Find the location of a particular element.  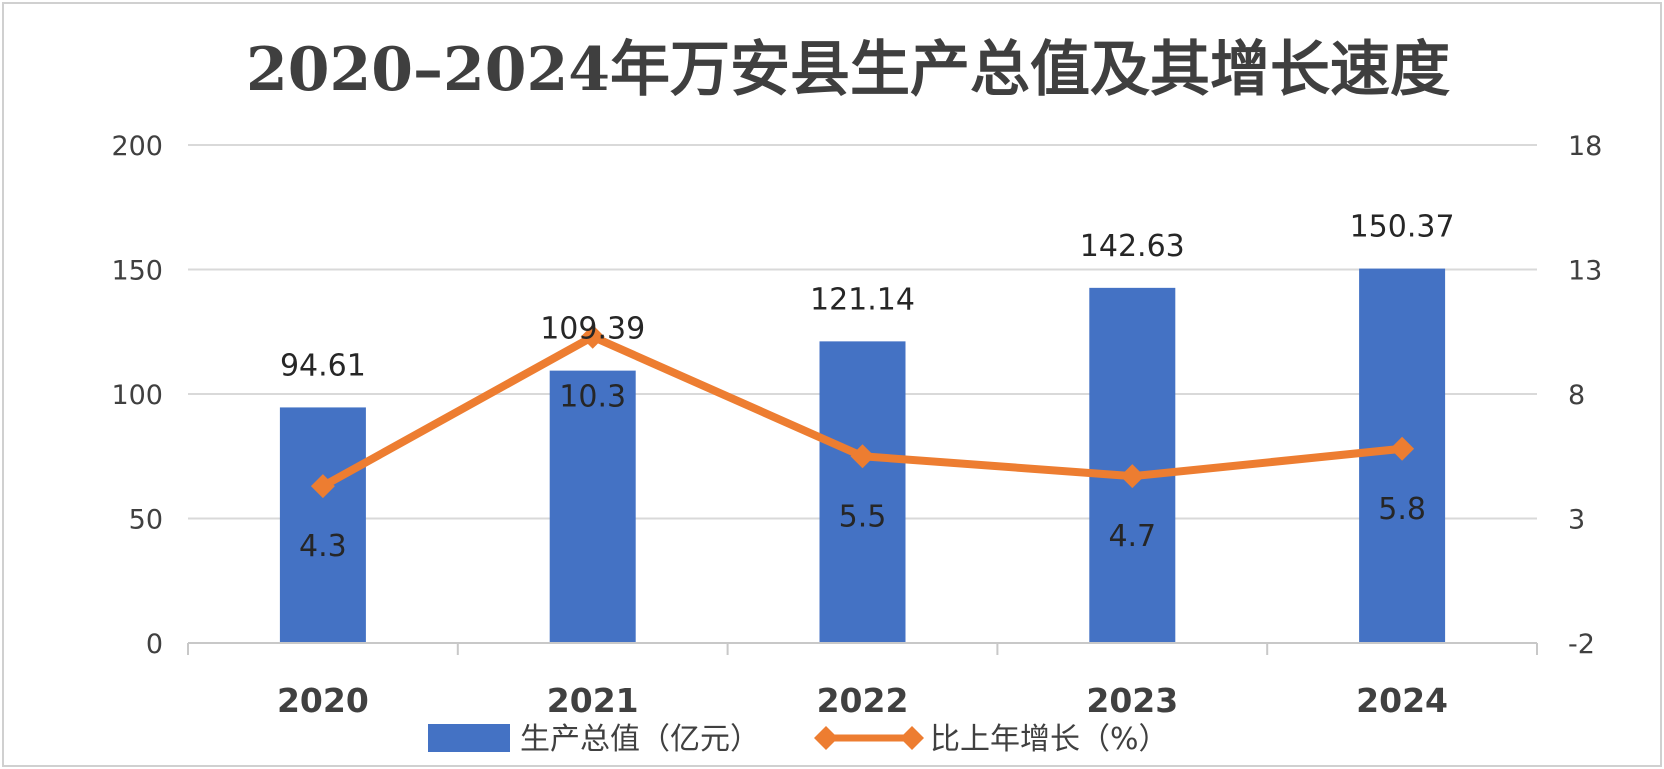

legend: 生产总值（亿元） 比上年增长（%） is located at coordinates (798, 739).